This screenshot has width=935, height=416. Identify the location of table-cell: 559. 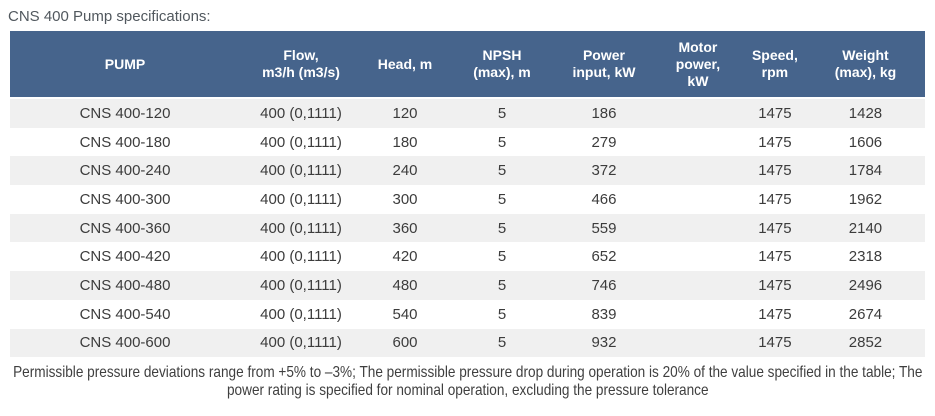
(604, 228).